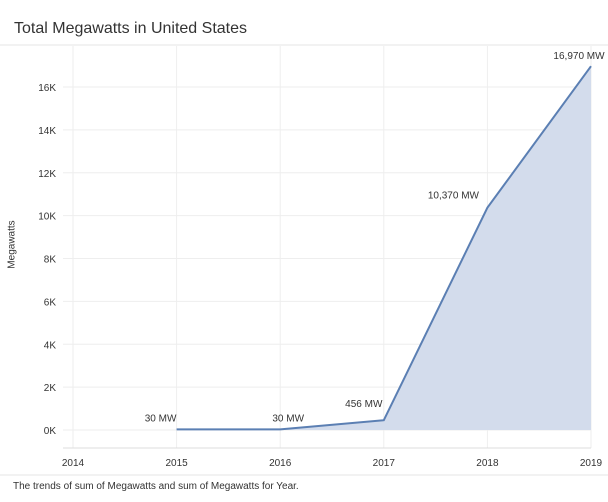 The height and width of the screenshot is (502, 608). I want to click on y-tick-label: 6K, so click(50, 302).